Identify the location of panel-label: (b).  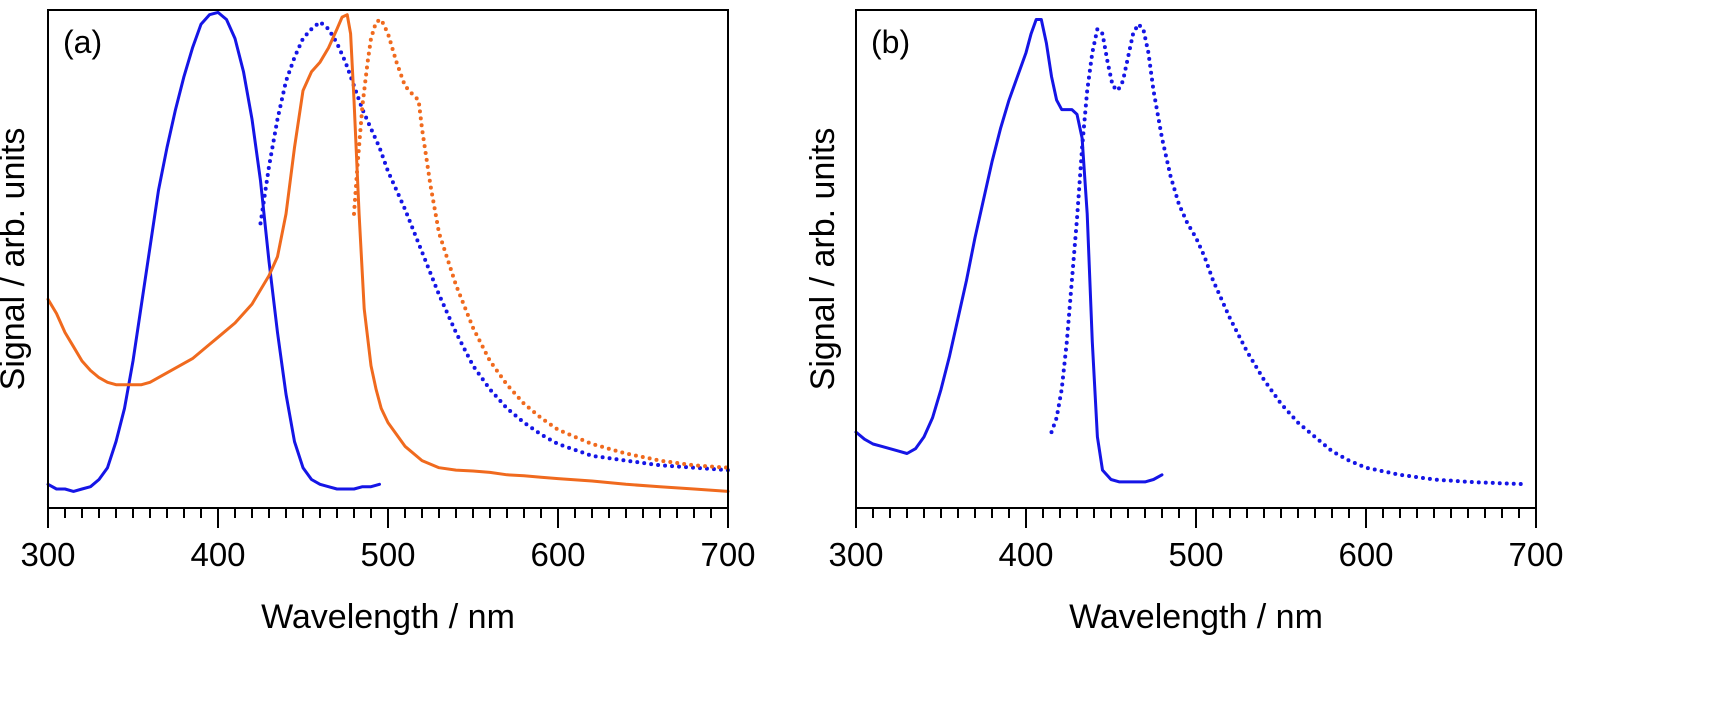
(890, 42).